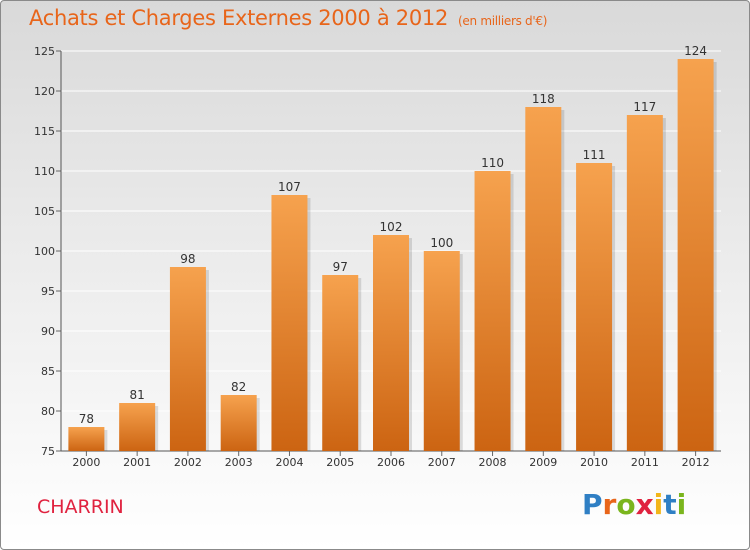 Image resolution: width=750 pixels, height=550 pixels. What do you see at coordinates (645, 462) in the screenshot?
I see `x-tick-label: 2011` at bounding box center [645, 462].